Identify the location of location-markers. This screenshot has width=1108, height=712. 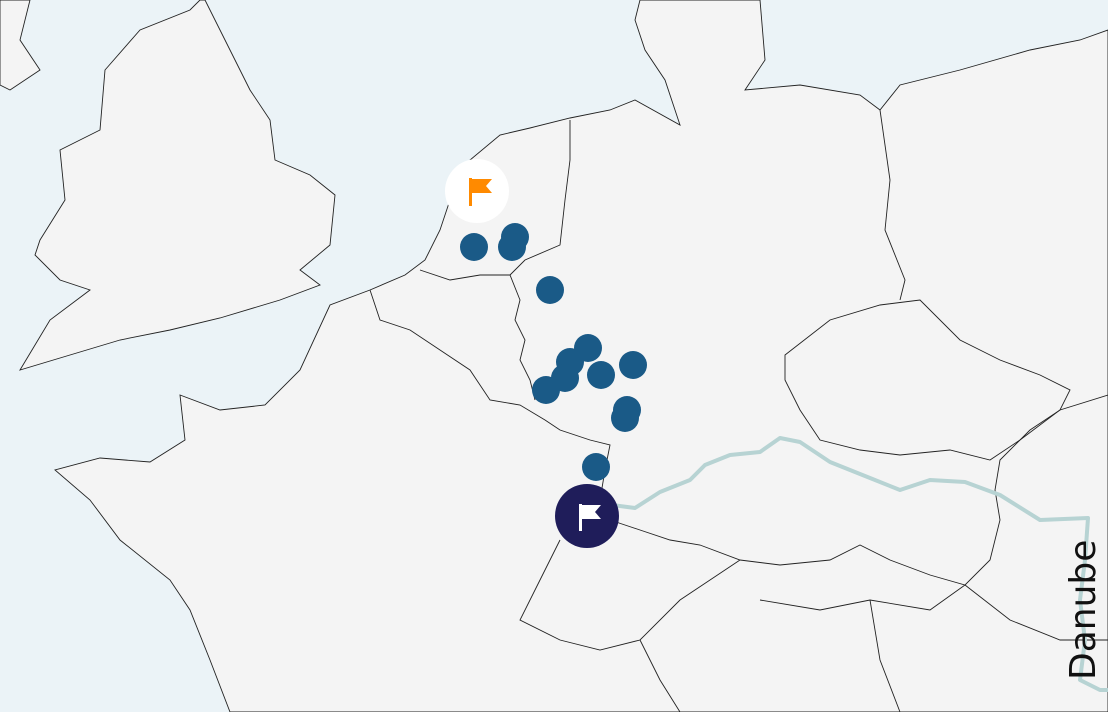
(553, 352).